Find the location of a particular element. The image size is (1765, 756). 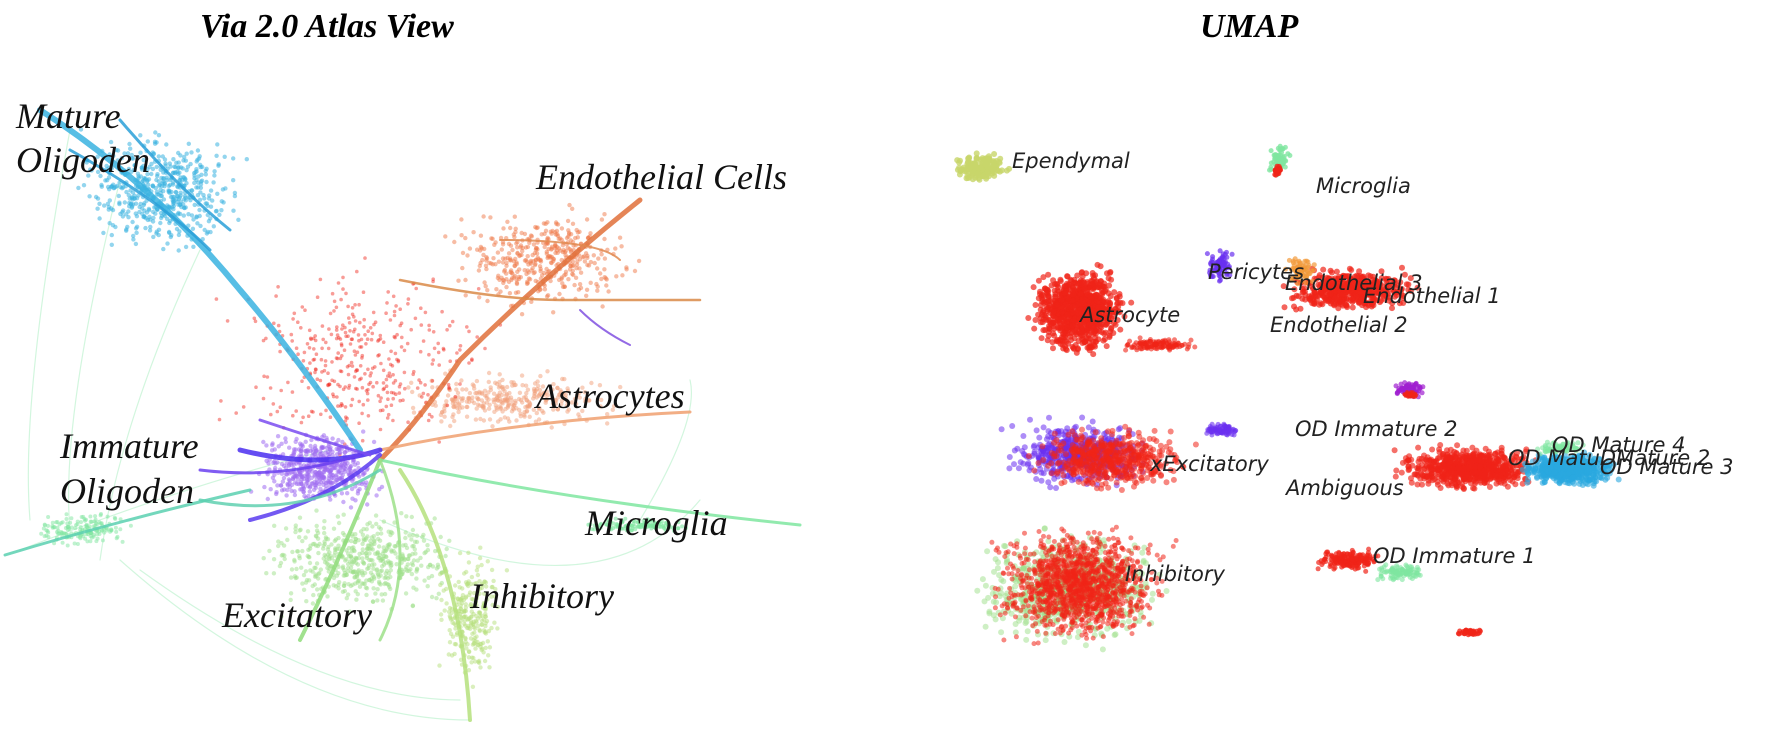

label-od-mature-4: OD Mature 4 is located at coordinates (1619, 445).